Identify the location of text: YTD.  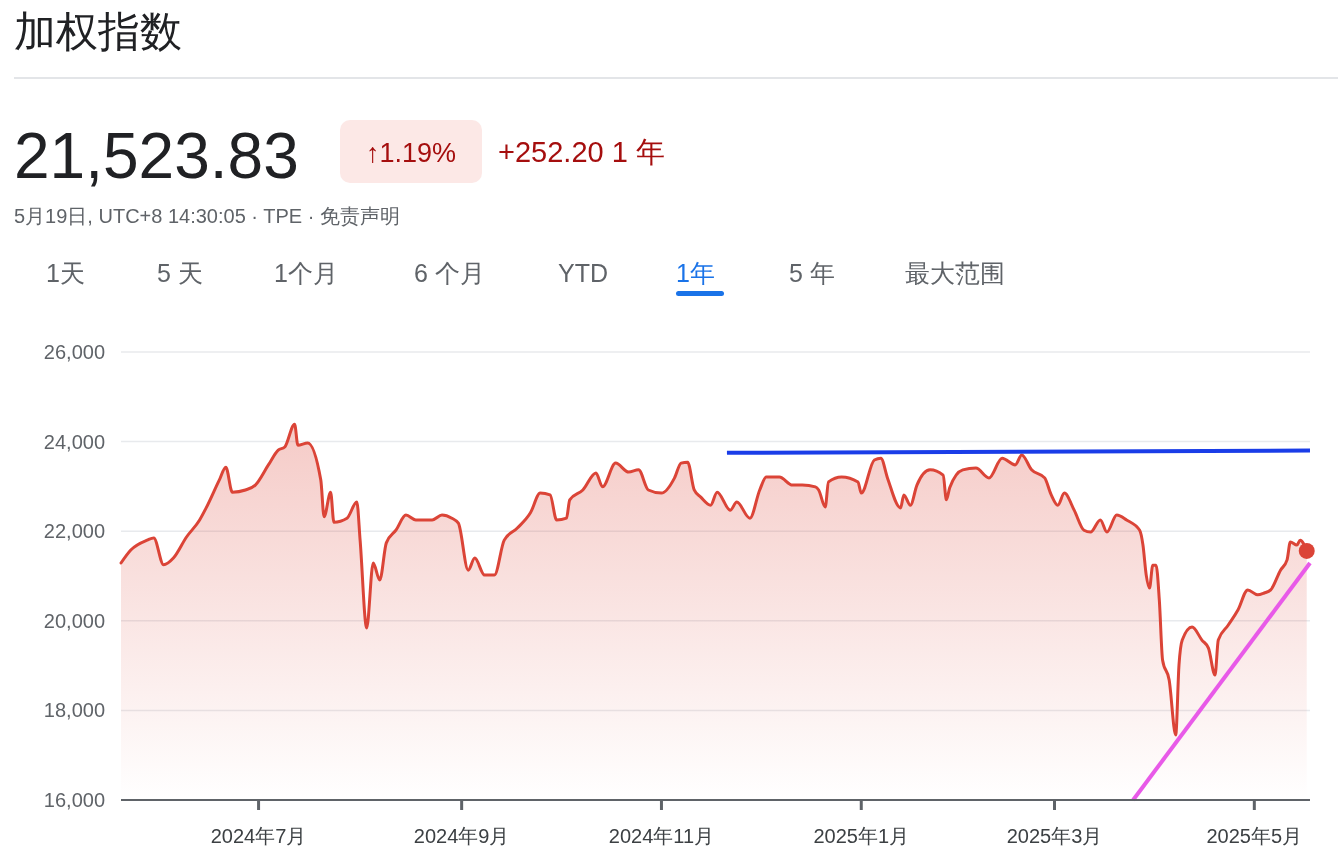
(583, 273).